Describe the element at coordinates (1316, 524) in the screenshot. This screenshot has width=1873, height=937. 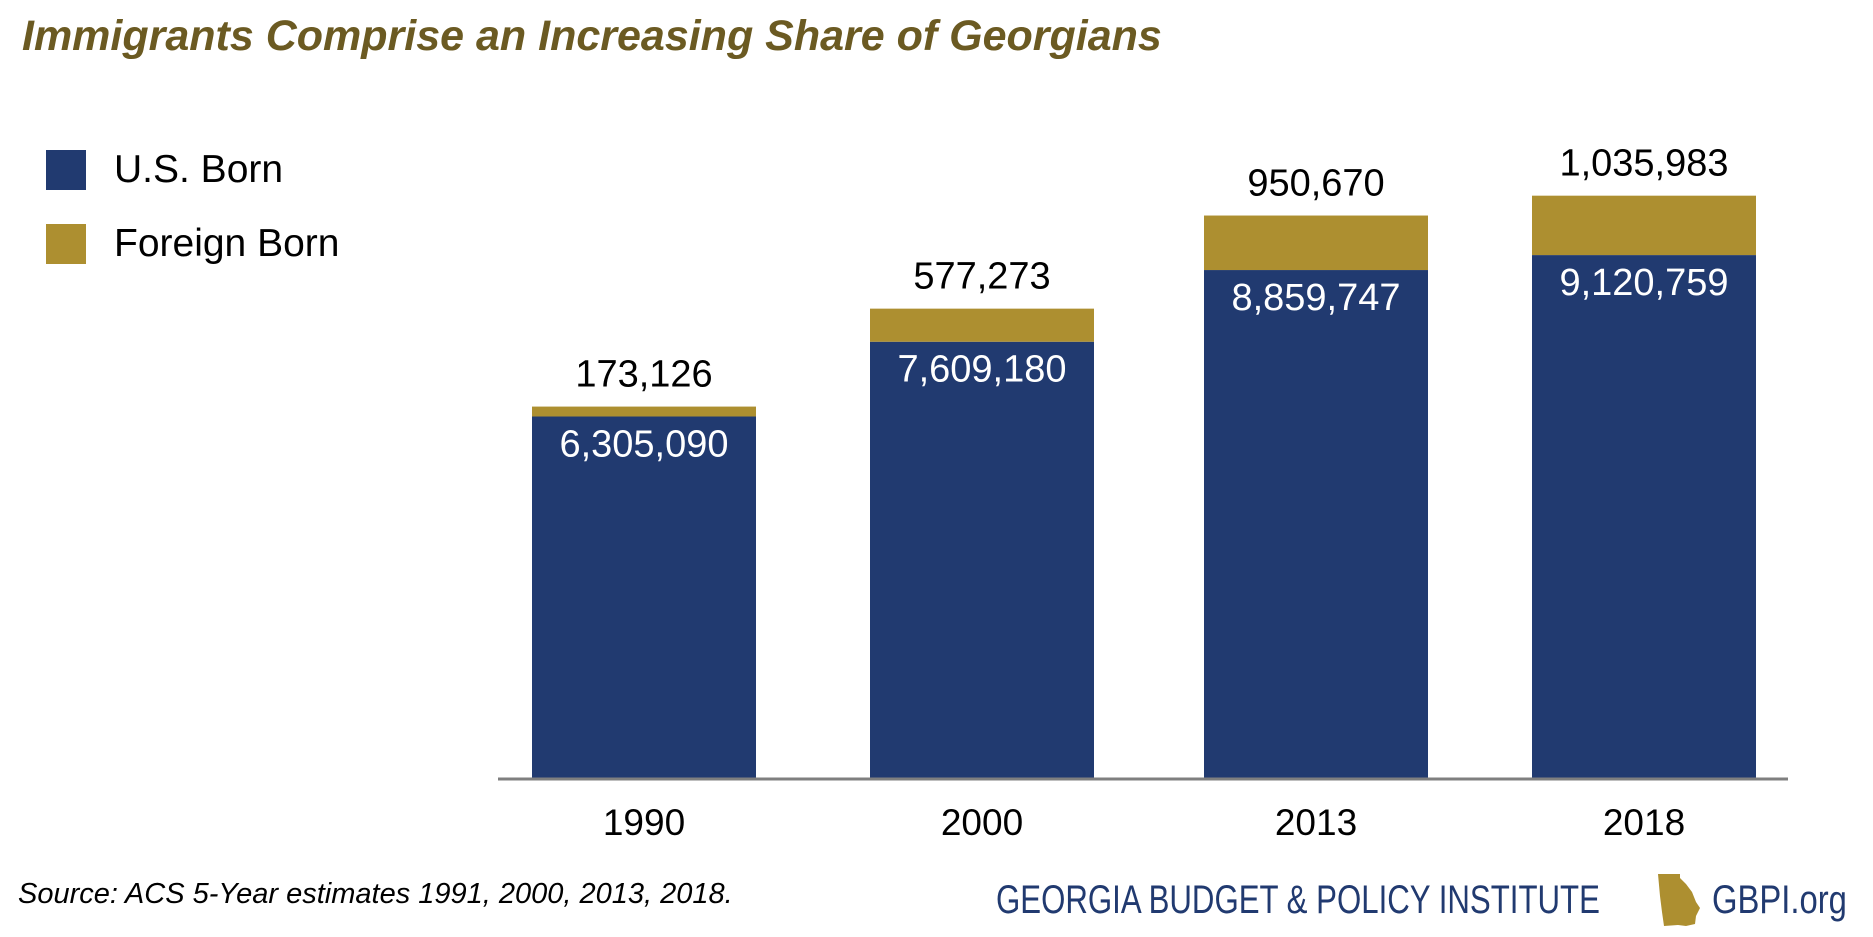
I see `bar-us-born-2013` at that location.